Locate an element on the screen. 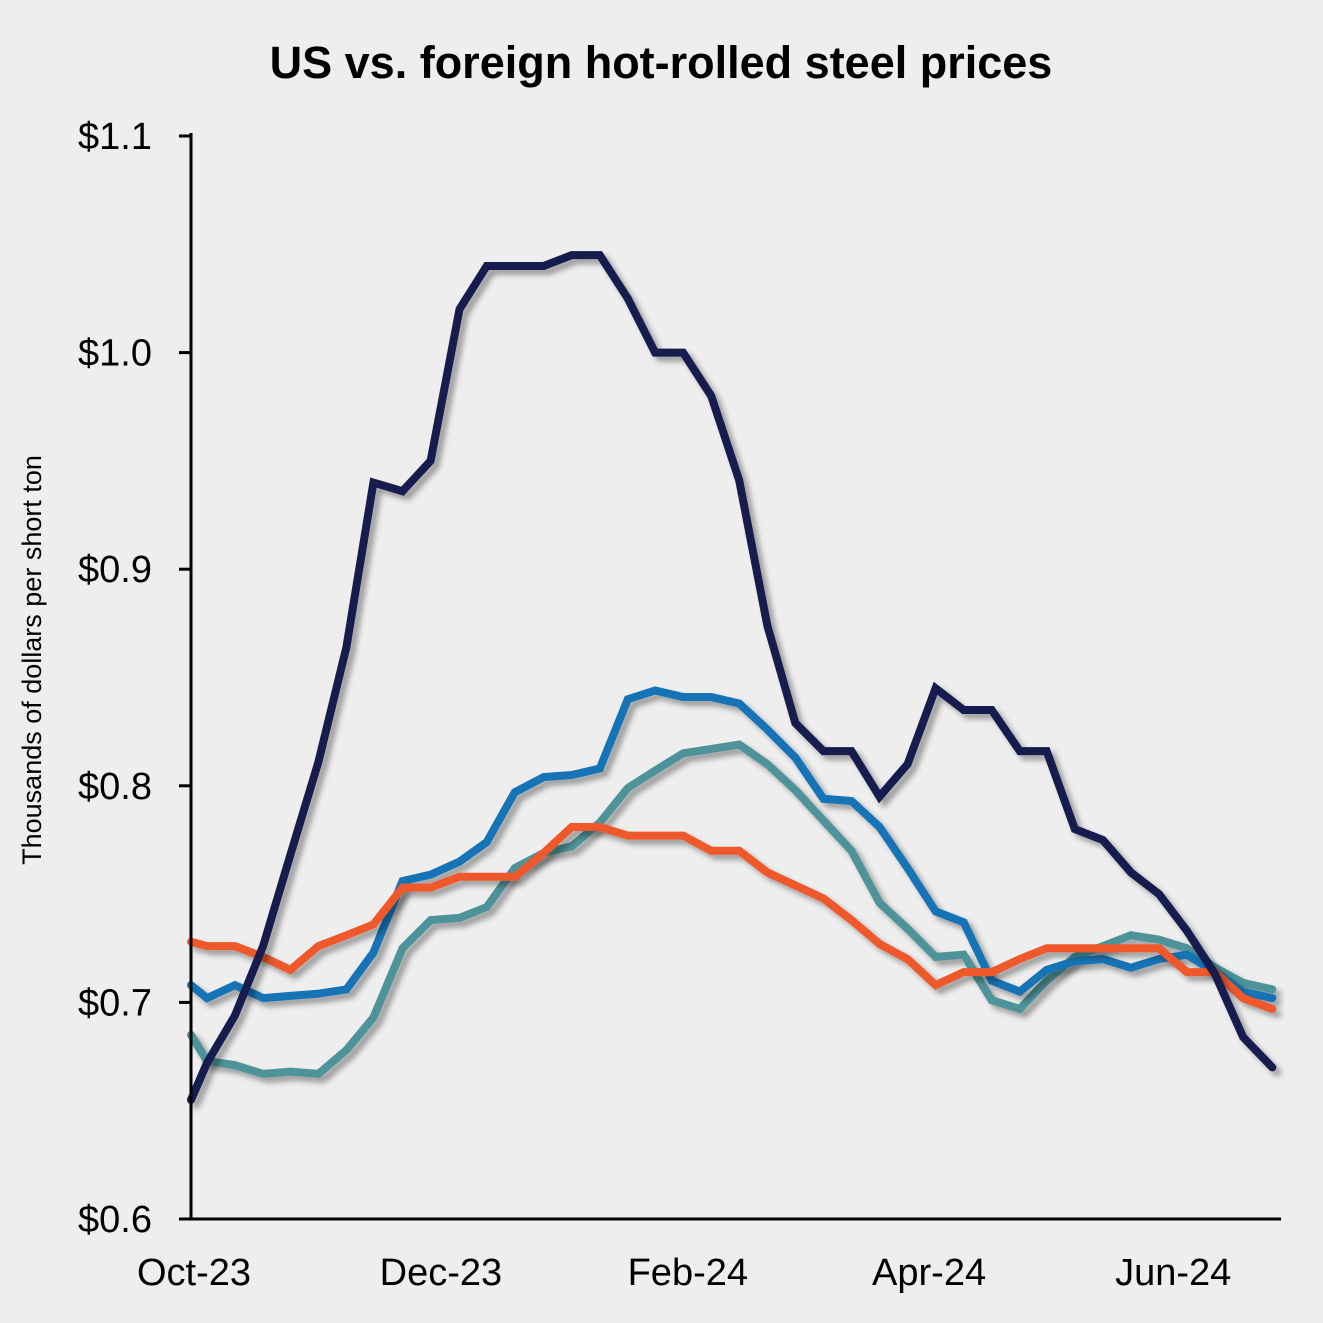 The width and height of the screenshot is (1323, 1323). y-tick-label: $0.7 is located at coordinates (115, 1003).